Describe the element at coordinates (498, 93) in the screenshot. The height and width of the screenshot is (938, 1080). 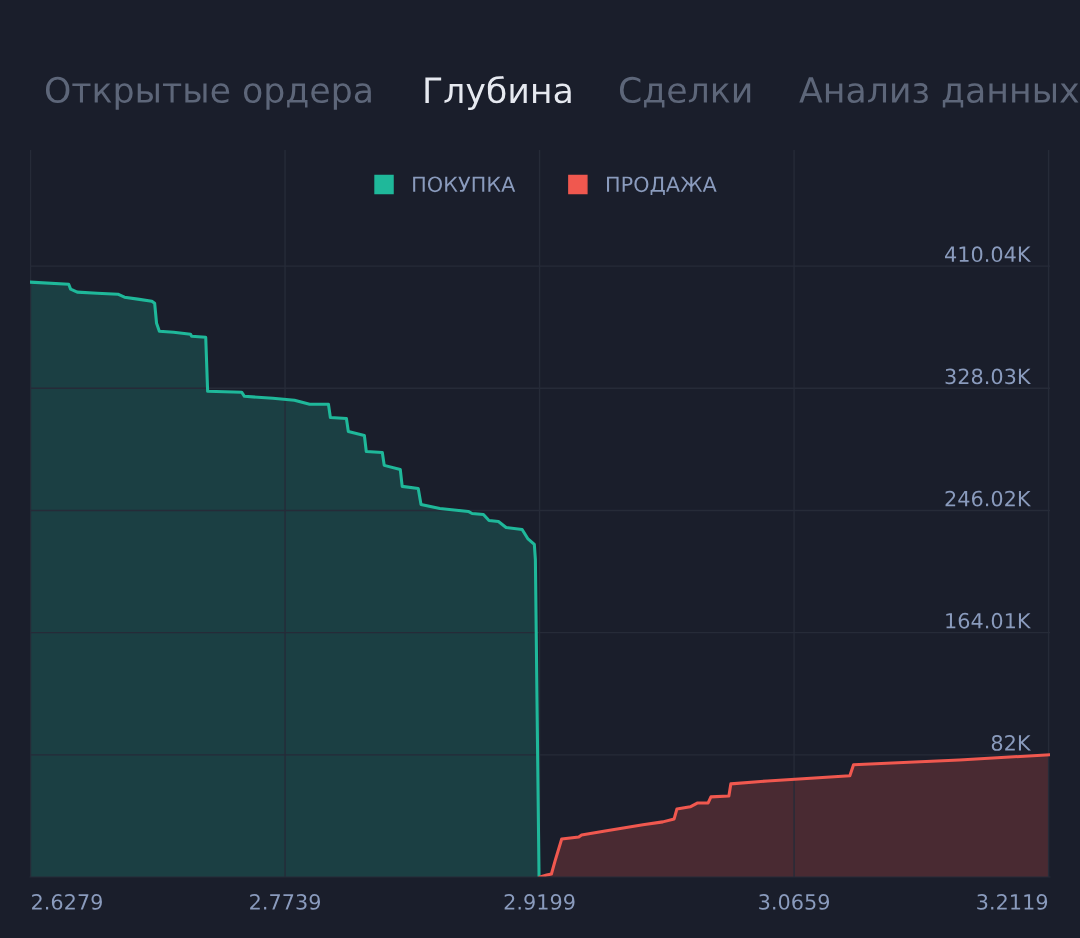
I see `chart-title: Глубина` at that location.